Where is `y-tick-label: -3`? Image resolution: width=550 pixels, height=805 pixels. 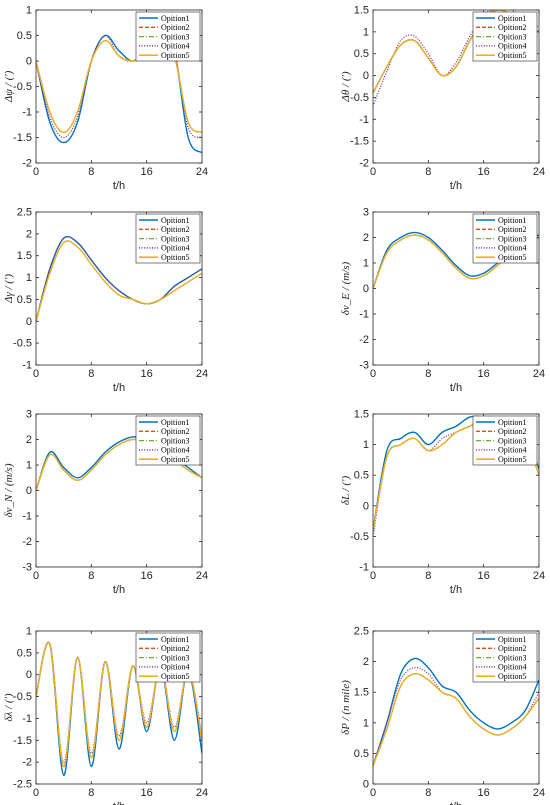
y-tick-label: -3 is located at coordinates (27, 568).